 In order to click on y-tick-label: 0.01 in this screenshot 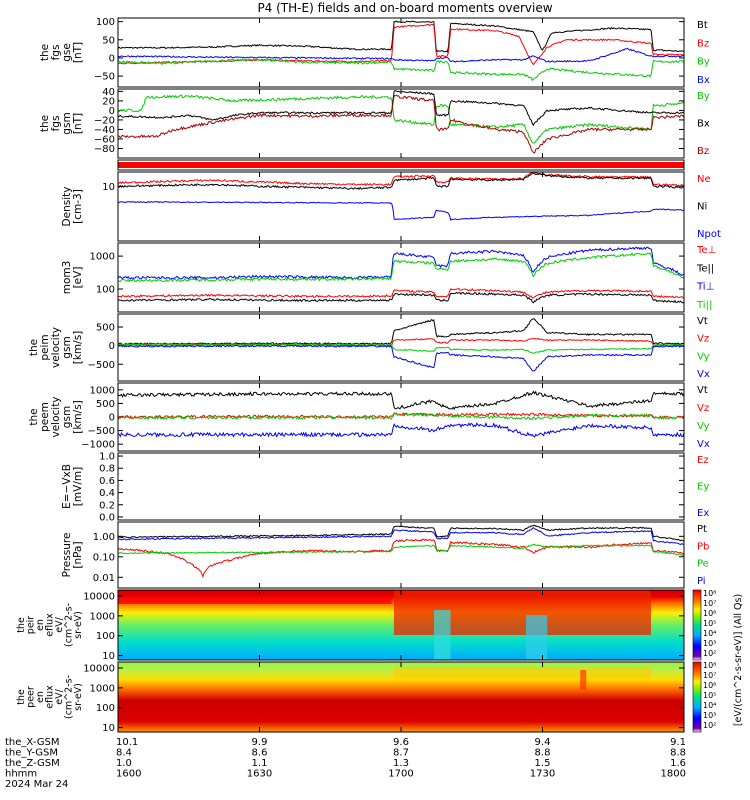, I will do `click(104, 578)`.